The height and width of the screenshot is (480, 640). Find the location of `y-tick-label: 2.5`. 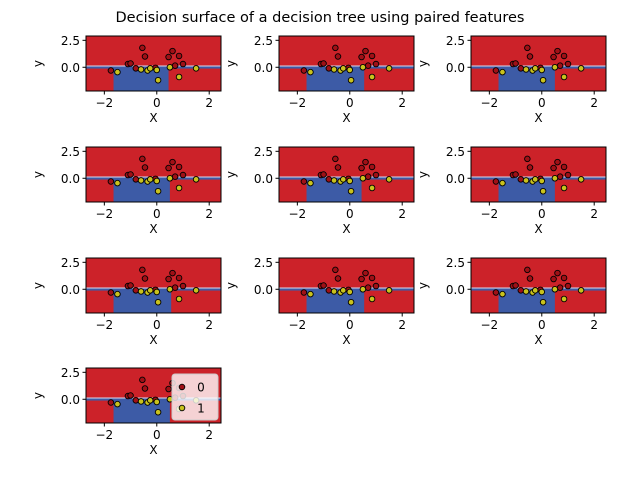

y-tick-label: 2.5 is located at coordinates (70, 373).